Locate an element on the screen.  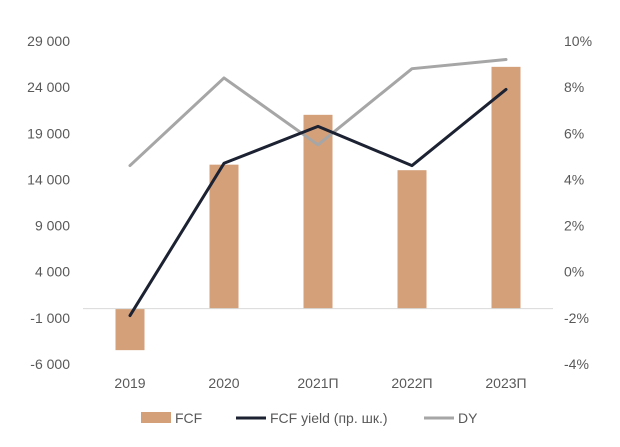
bar-fcf-2020 is located at coordinates (224, 236).